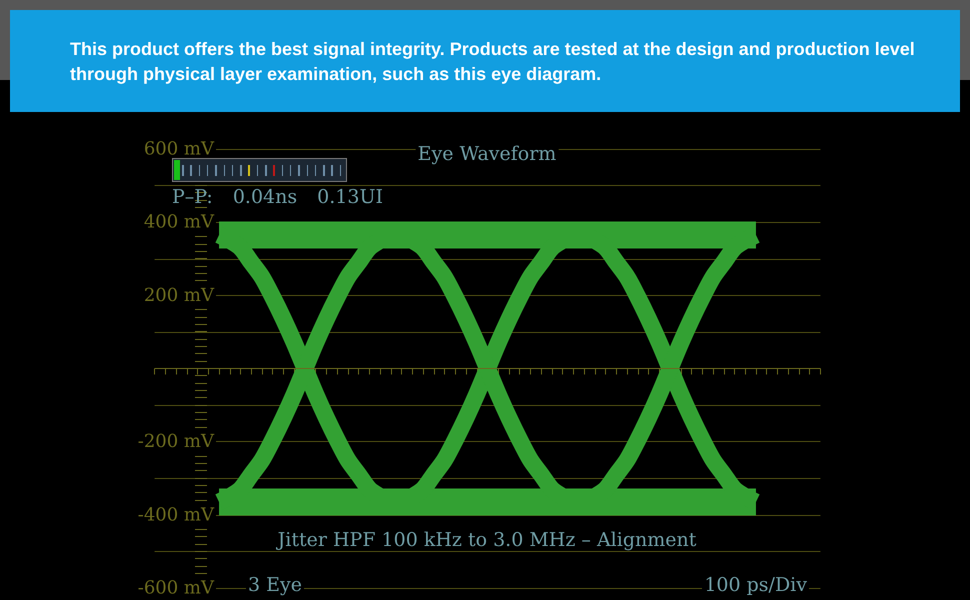  Describe the element at coordinates (179, 149) in the screenshot. I see `y-tick-label: 600 mV` at that location.